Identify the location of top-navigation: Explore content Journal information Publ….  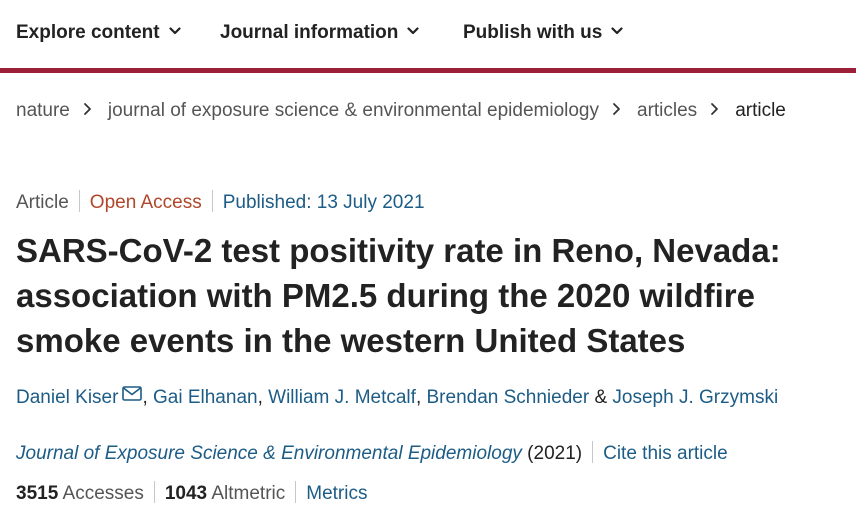
(428, 34).